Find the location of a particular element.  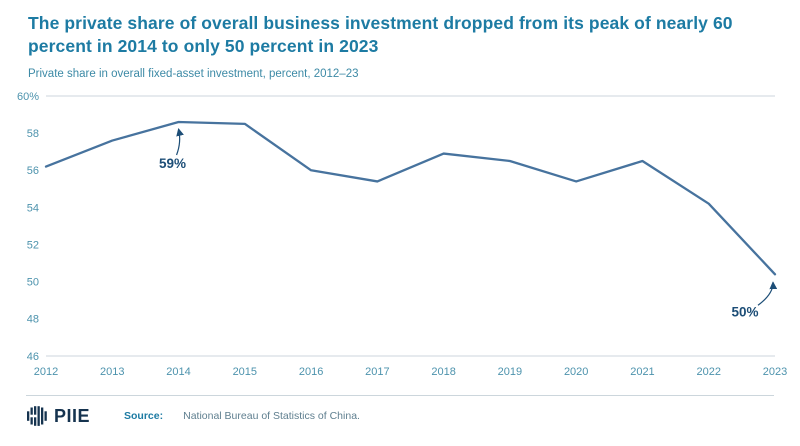

y-axis-label: 54 is located at coordinates (33, 208).